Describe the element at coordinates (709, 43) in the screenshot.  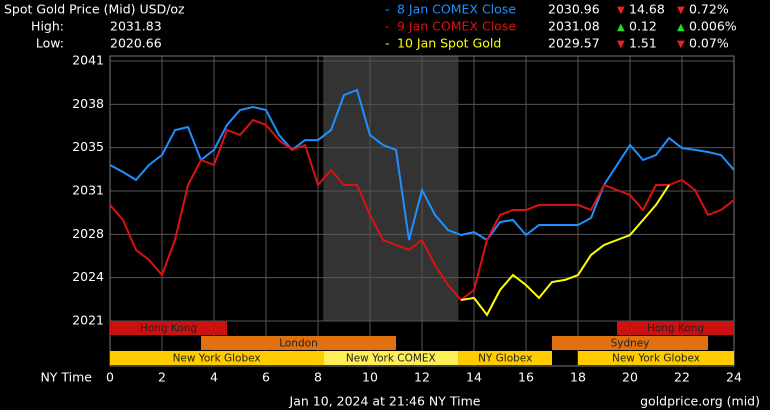
I see `legend-change-pct: 0.07%` at that location.